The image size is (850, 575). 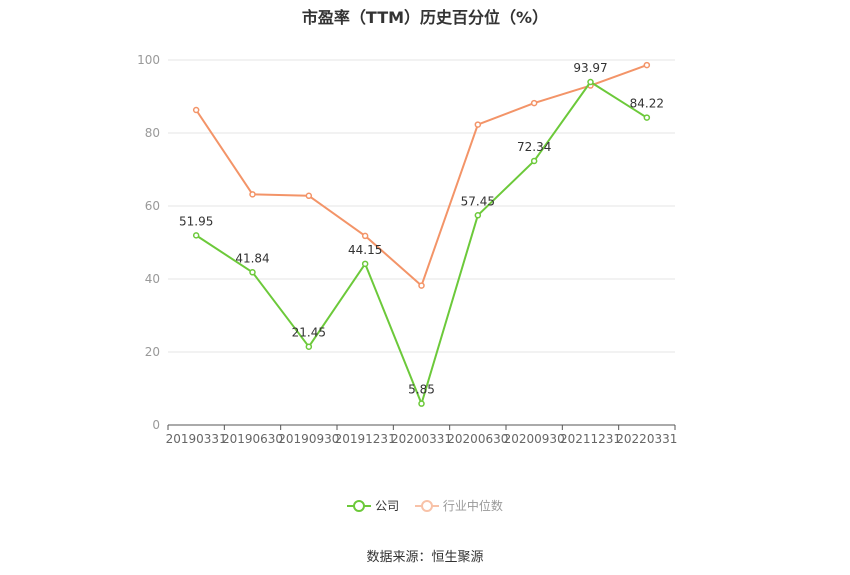 What do you see at coordinates (152, 352) in the screenshot?
I see `y-tick-label: 20` at bounding box center [152, 352].